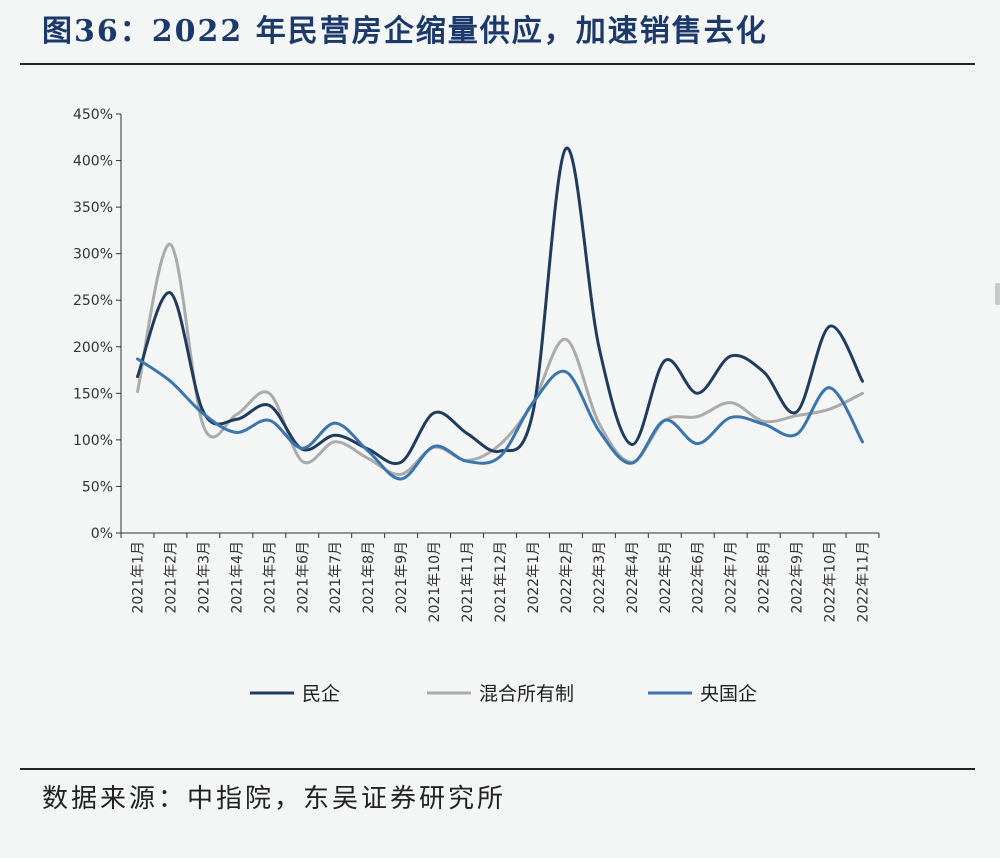 The image size is (1000, 858). Describe the element at coordinates (633, 577) in the screenshot. I see `x-tick-label: 2022年4月` at that location.